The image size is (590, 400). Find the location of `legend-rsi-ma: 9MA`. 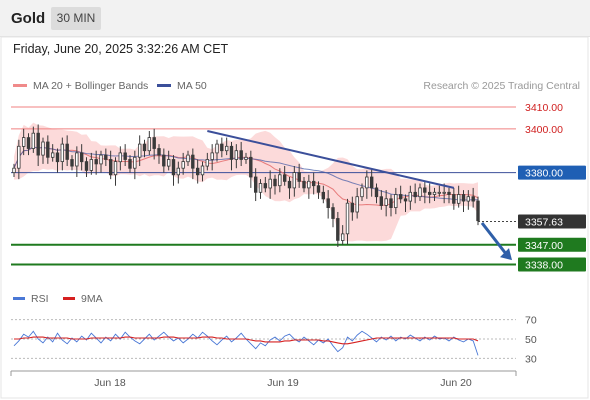

legend-rsi-ma: 9MA is located at coordinates (83, 299).